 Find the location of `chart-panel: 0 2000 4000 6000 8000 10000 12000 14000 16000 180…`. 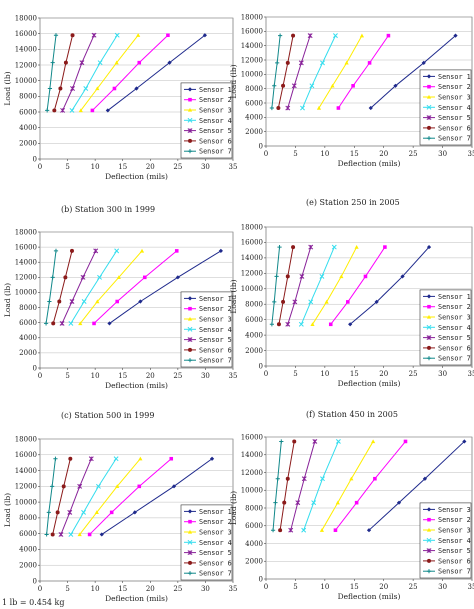

chart-panel: 0 2000 4000 6000 8000 10000 12000 14000 16000 180… is located at coordinates (120, 309).